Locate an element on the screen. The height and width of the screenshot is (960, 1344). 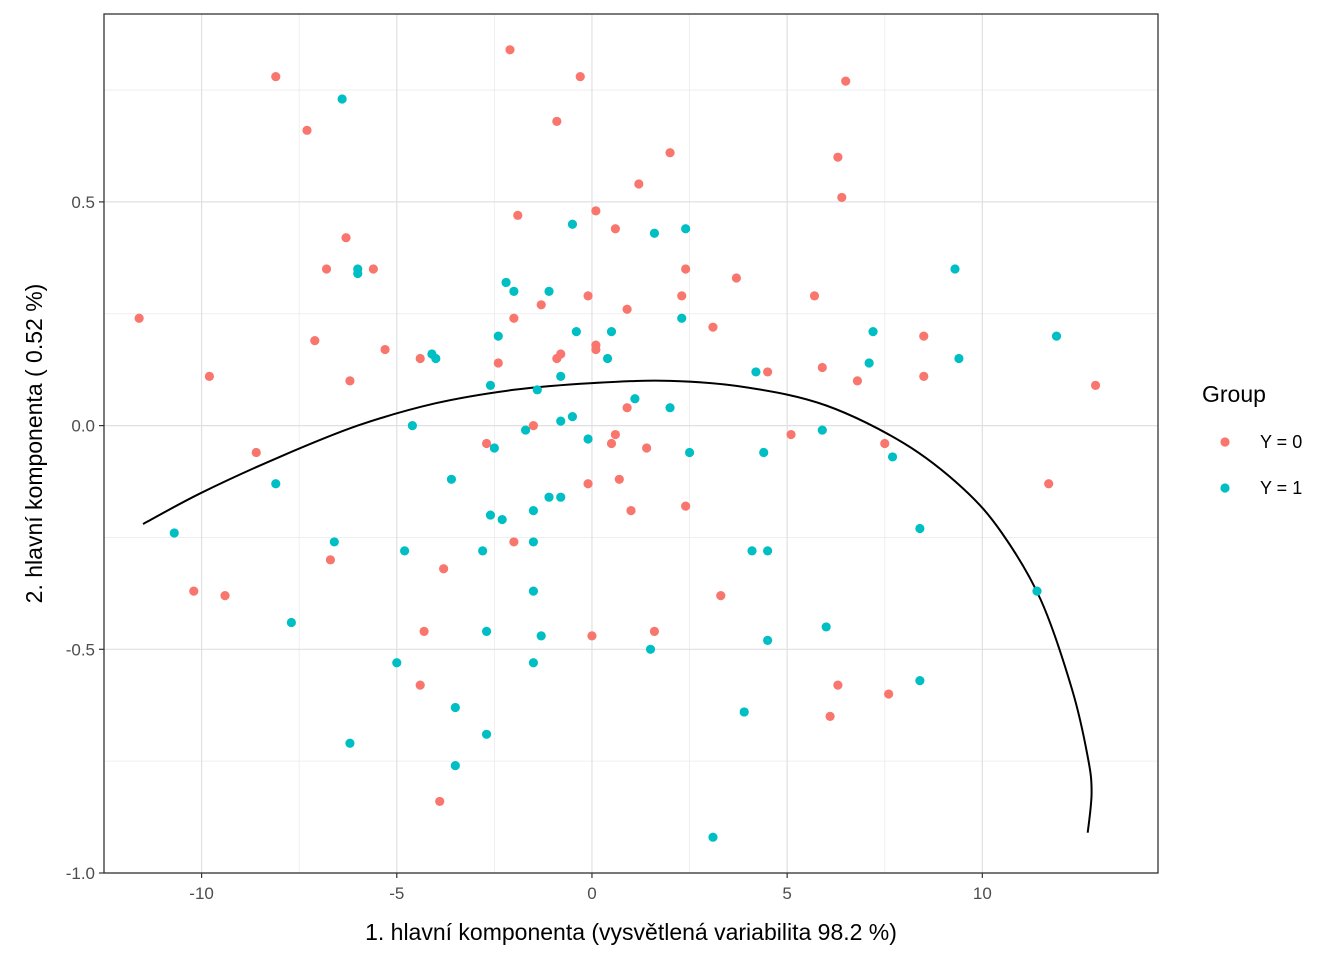
x-tick-label: 10 is located at coordinates (982, 893).